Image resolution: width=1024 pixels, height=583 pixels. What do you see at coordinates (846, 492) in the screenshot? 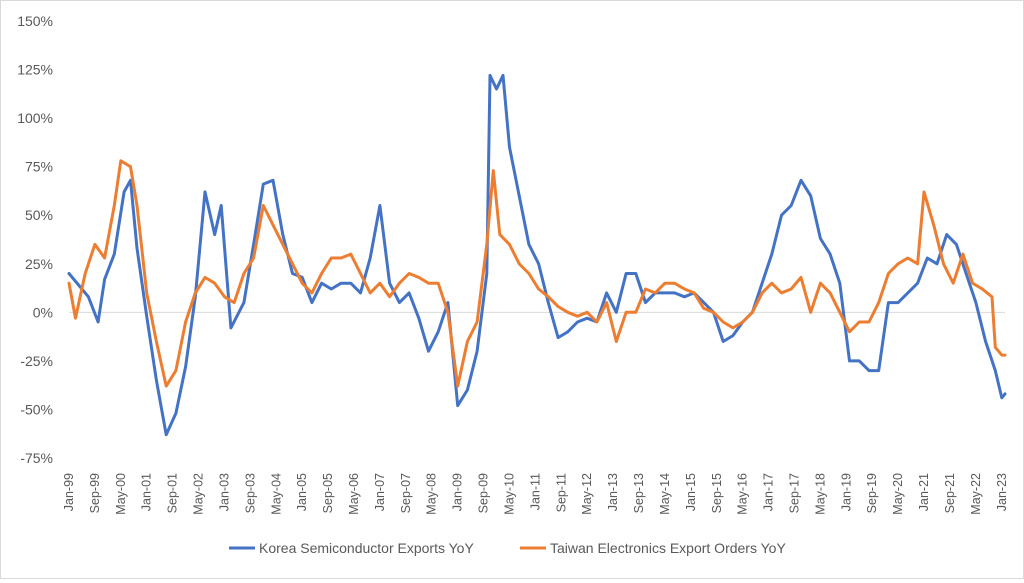
I see `x-tick-label: Jan-19` at bounding box center [846, 492].